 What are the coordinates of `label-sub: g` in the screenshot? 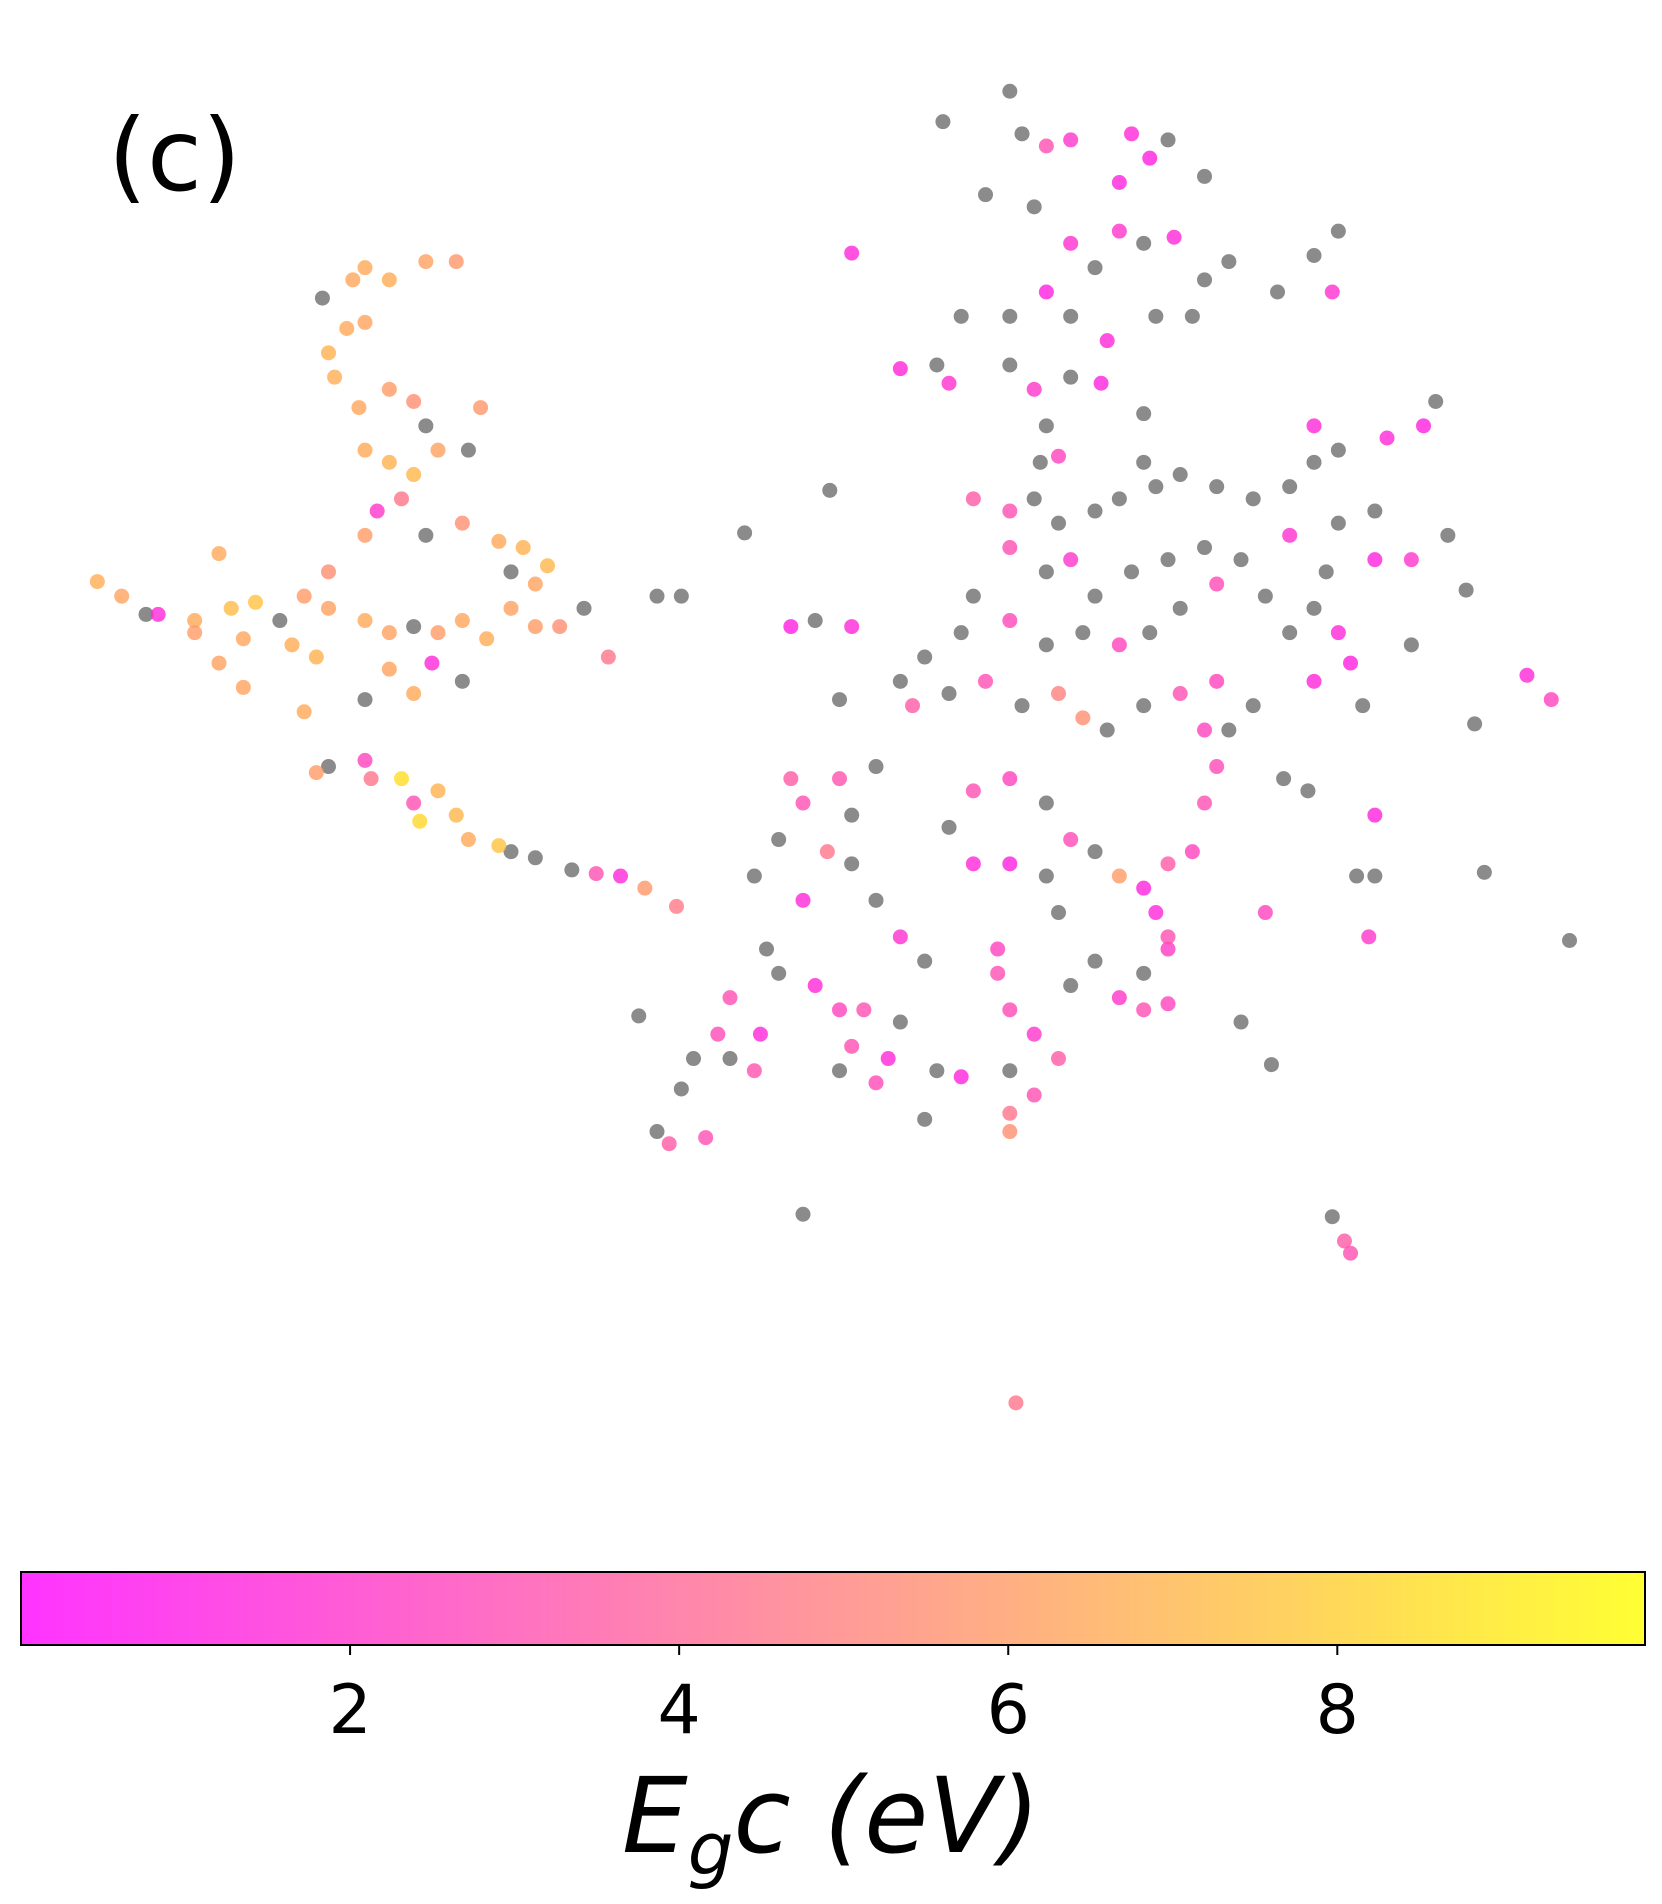 It's located at (711, 1849).